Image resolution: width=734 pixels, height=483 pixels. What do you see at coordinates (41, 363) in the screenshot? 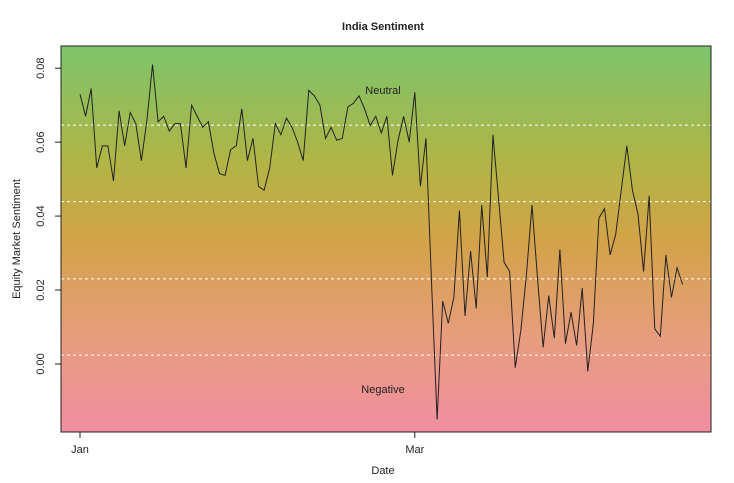
I see `y-tick-label: 0.00` at bounding box center [41, 363].